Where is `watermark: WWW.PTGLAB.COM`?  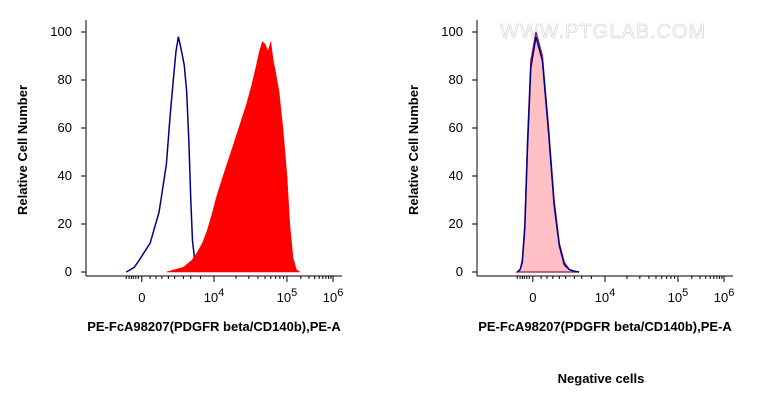 watermark: WWW.PTGLAB.COM is located at coordinates (603, 32).